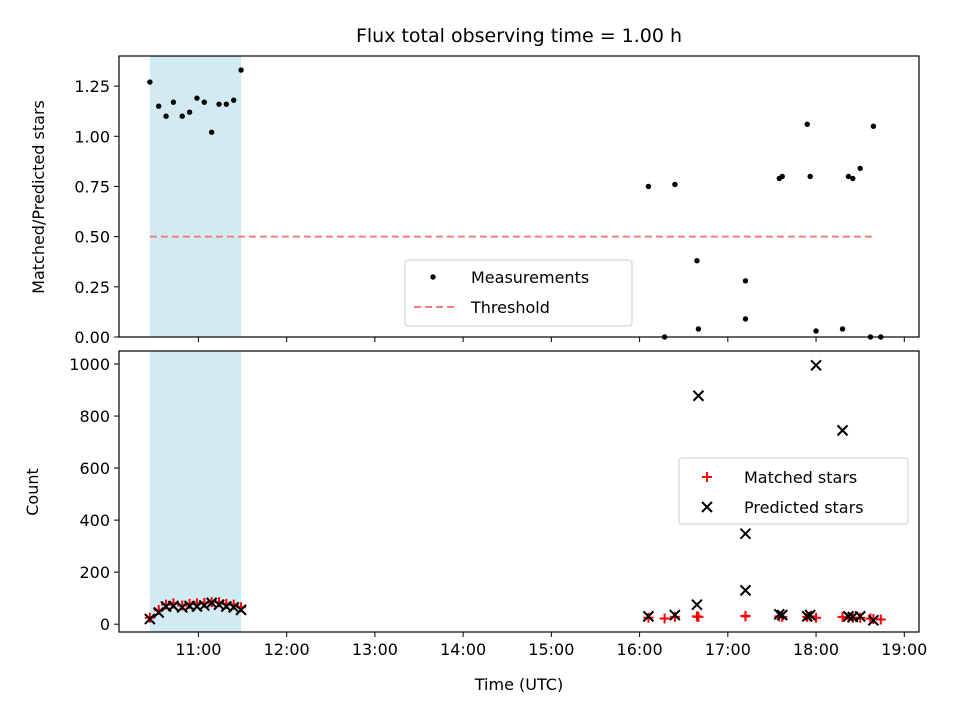 The image size is (960, 720). Describe the element at coordinates (38, 197) in the screenshot. I see `top-y-axis-label: Matched/Predicted stars` at that location.